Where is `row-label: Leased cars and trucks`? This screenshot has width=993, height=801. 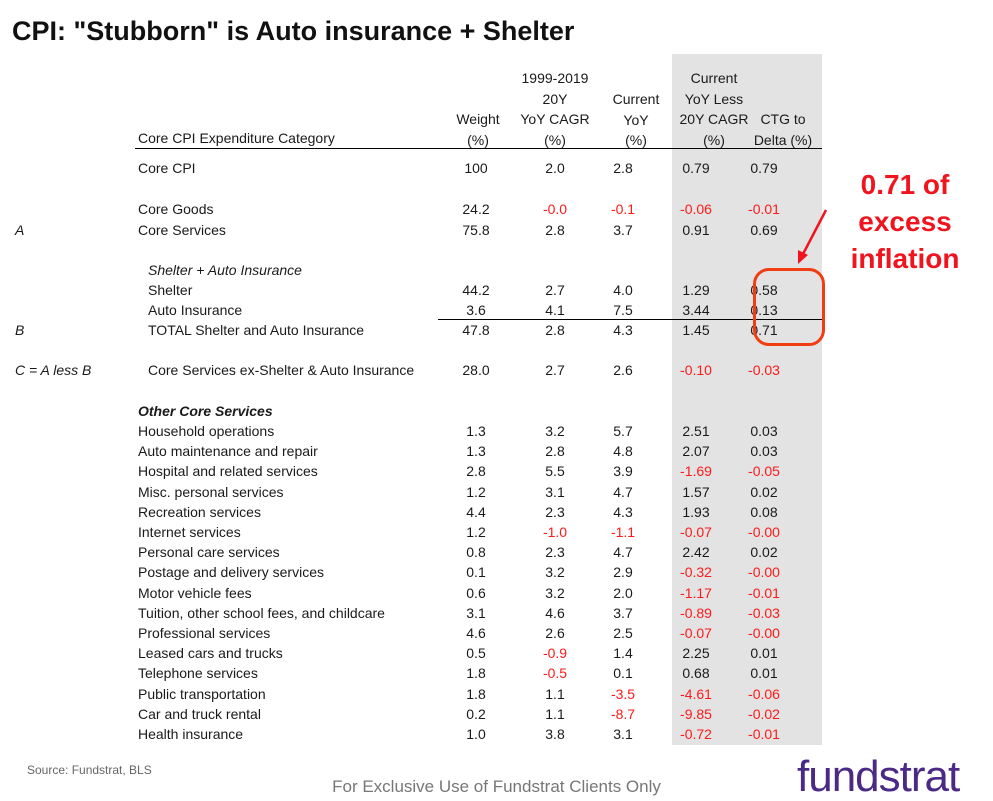 row-label: Leased cars and trucks is located at coordinates (210, 653).